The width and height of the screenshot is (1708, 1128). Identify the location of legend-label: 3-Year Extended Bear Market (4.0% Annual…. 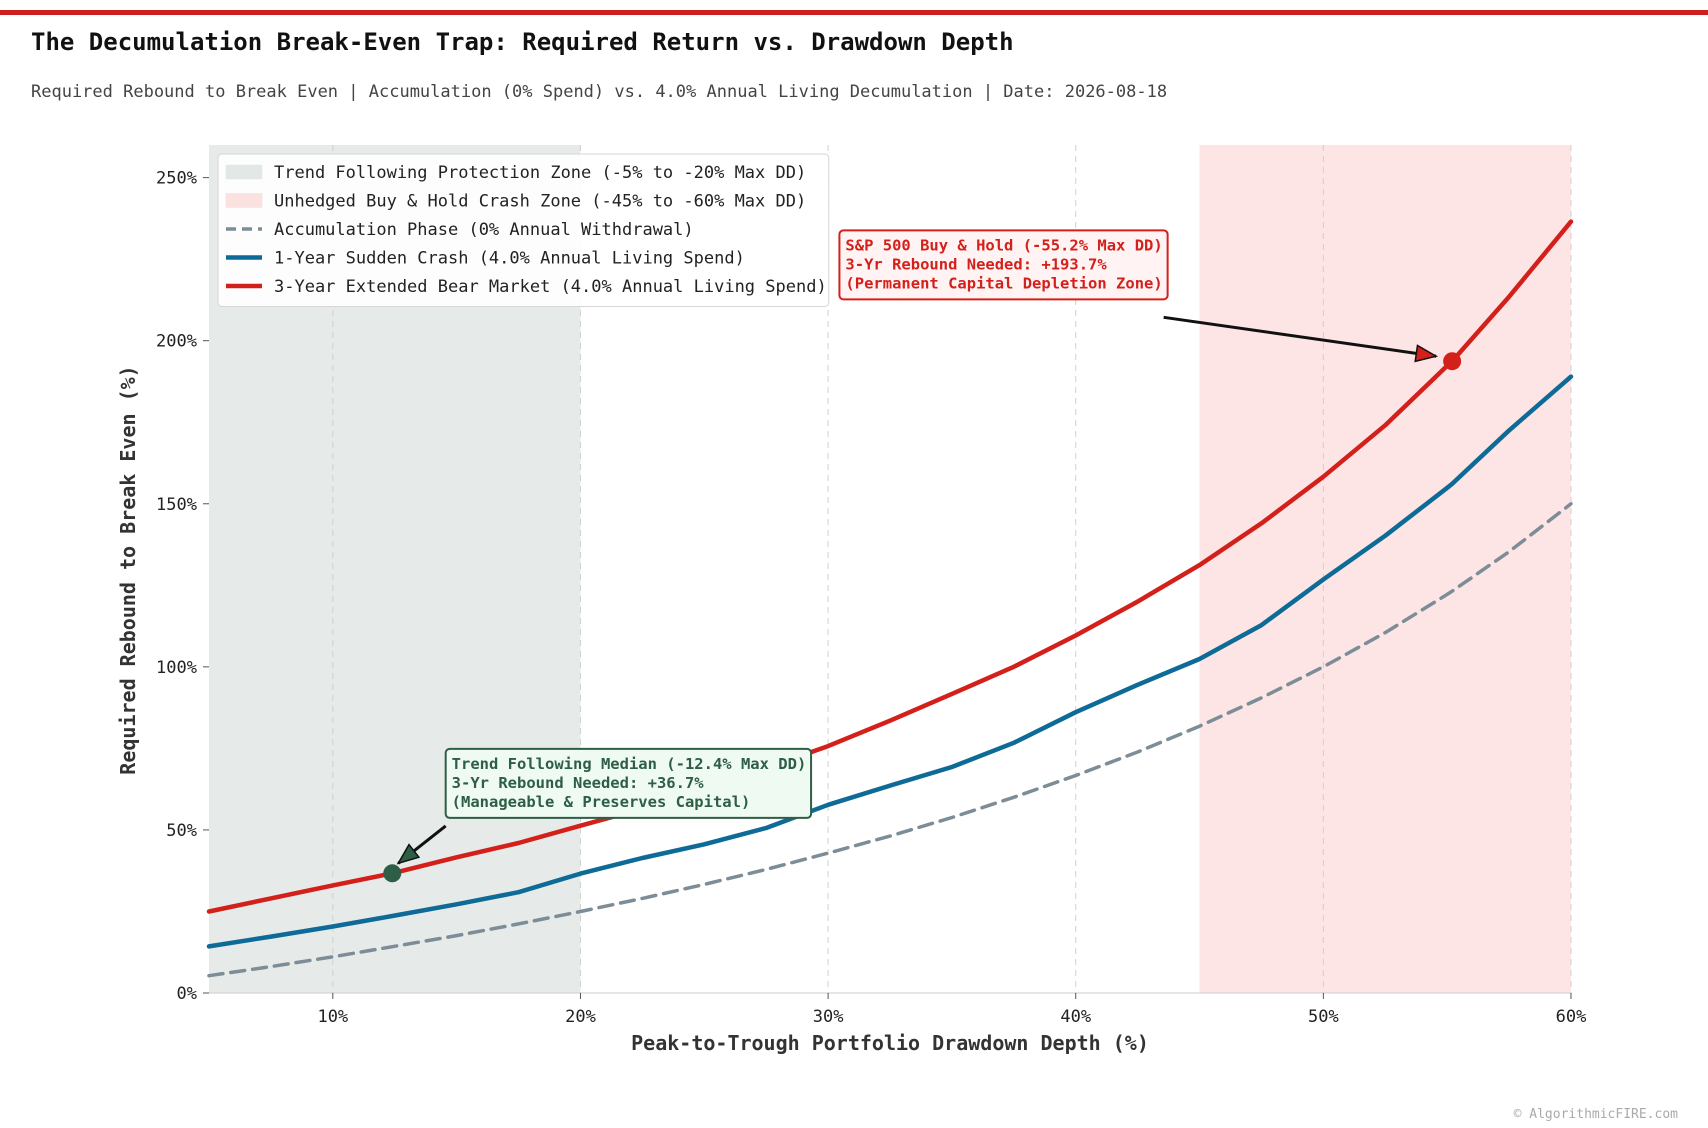
(550, 287).